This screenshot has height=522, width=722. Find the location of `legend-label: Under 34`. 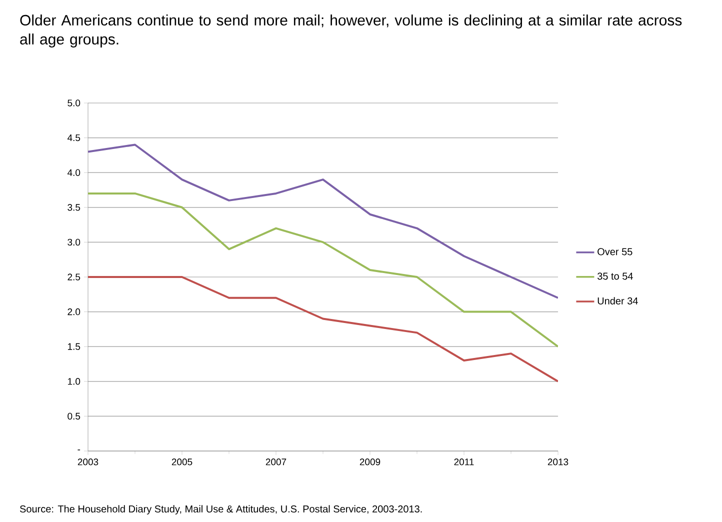

legend-label: Under 34 is located at coordinates (618, 300).